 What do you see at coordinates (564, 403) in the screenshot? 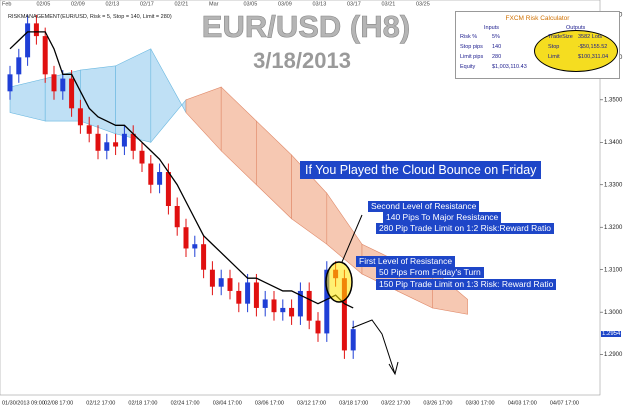
I see `x-tick-label: 04/07 17:00` at bounding box center [564, 403].